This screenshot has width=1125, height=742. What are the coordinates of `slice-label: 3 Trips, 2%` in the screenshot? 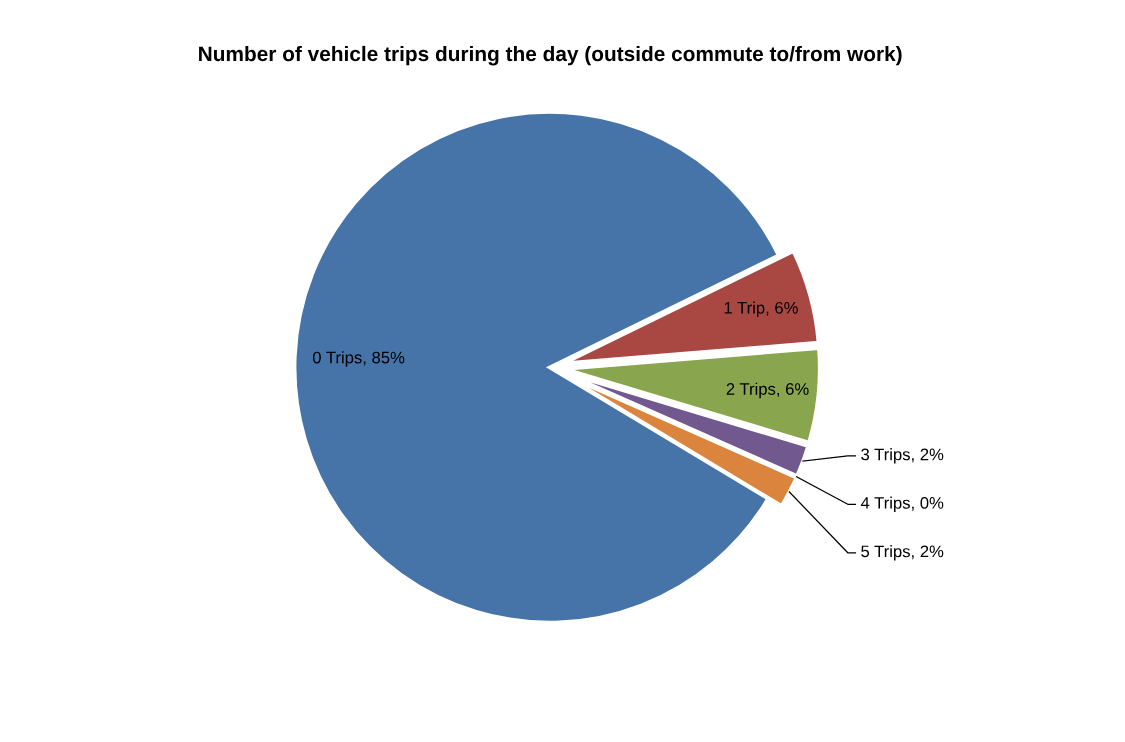 It's located at (902, 456).